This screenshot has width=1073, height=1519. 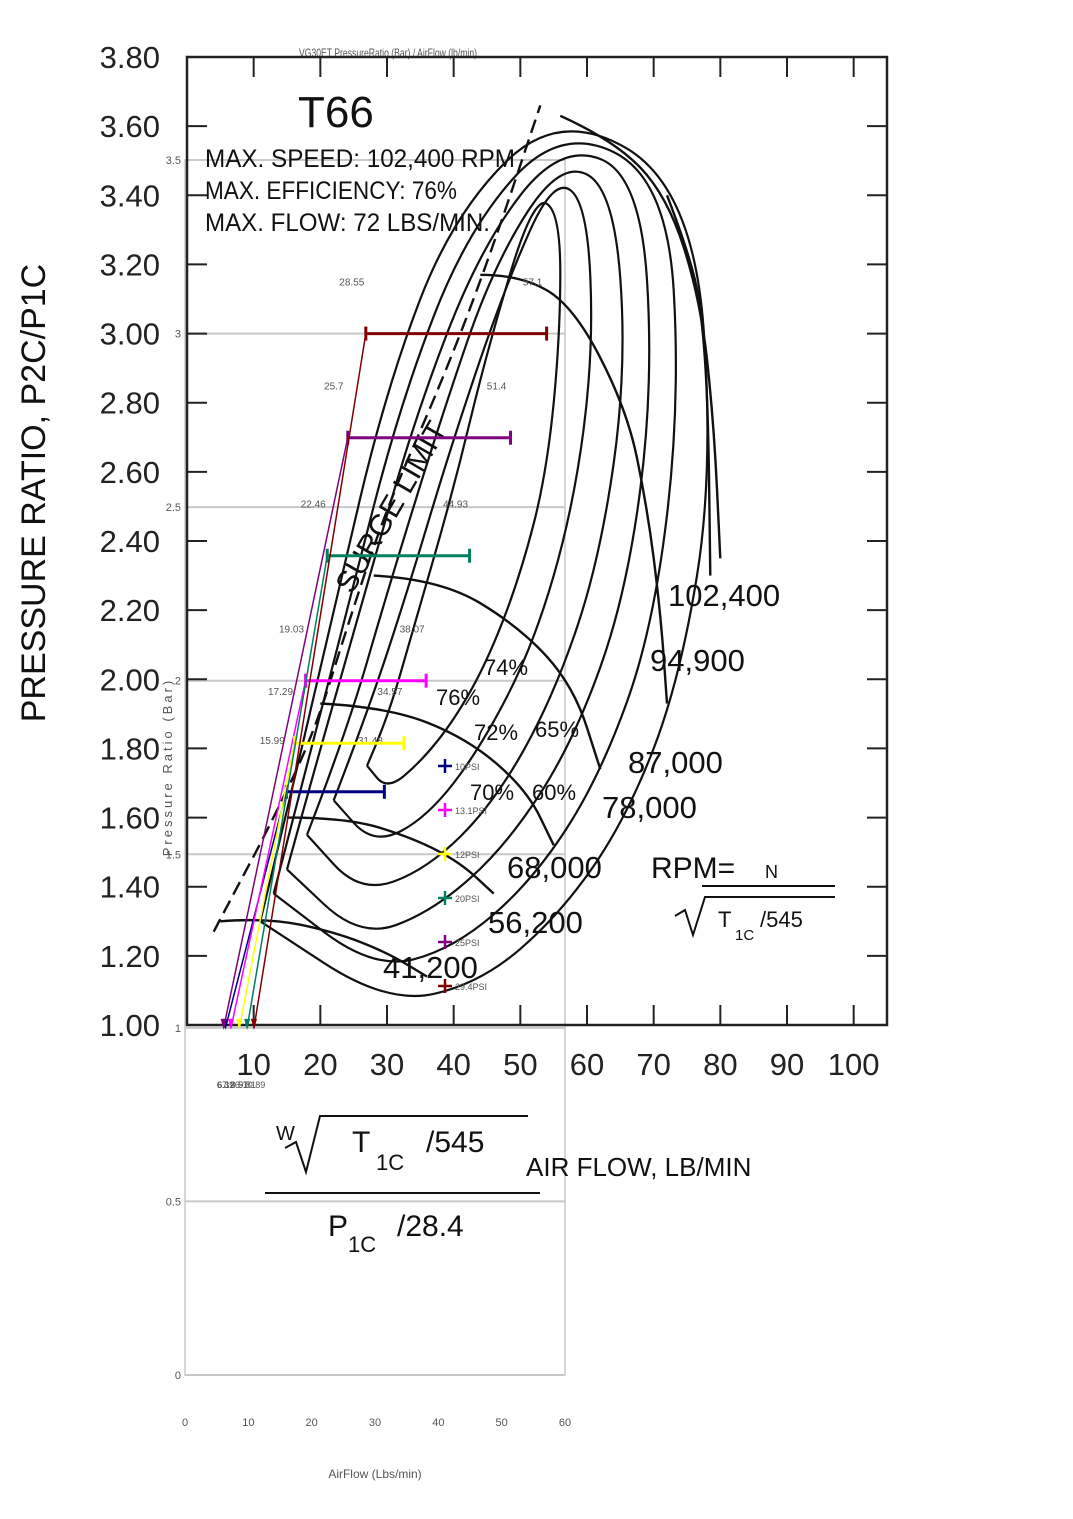 I want to click on spec-line: MAX. SPEED: 102,400 RPM, so click(x=360, y=159).